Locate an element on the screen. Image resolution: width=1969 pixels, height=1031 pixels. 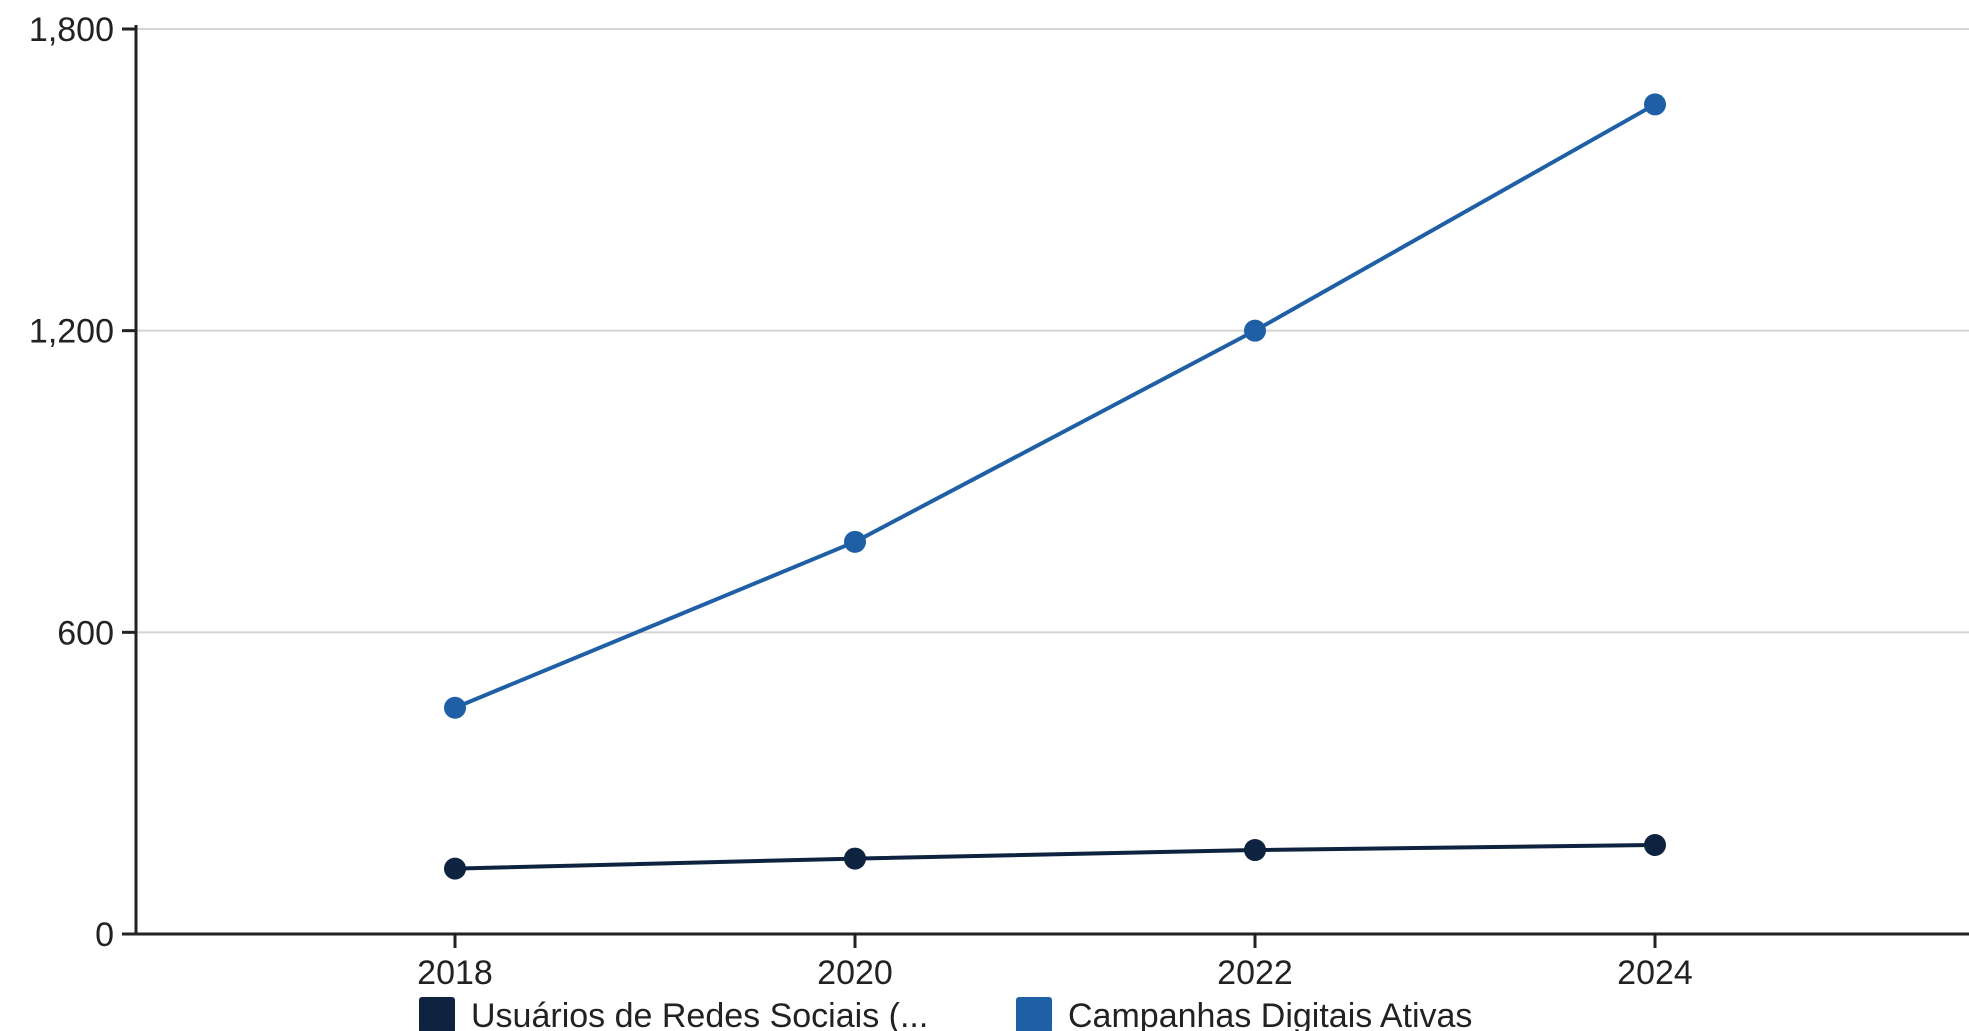
y-axis-ticks: 0 600 1,200 1,800 is located at coordinates (82, 482).